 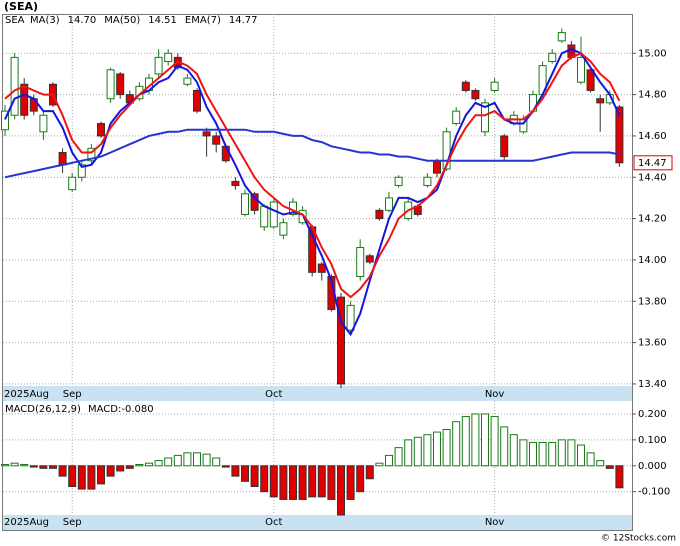 What do you see at coordinates (652, 136) in the screenshot?
I see `y-tick-label: 14.60` at bounding box center [652, 136].